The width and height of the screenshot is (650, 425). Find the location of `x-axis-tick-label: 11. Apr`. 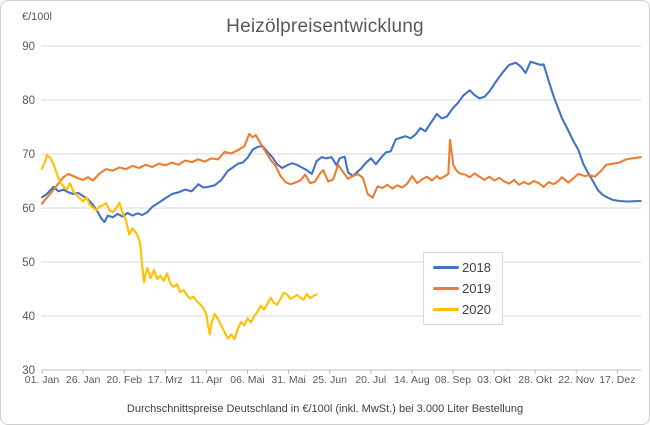

x-axis-tick-label: 11. Apr is located at coordinates (206, 380).